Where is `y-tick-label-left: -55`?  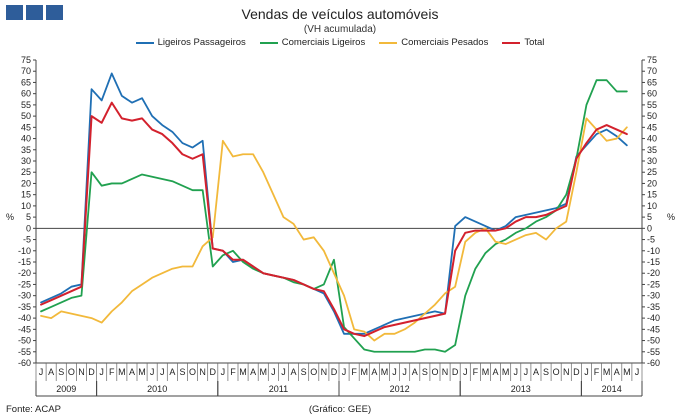
y-tick-label-left: -55 is located at coordinates (24, 352).